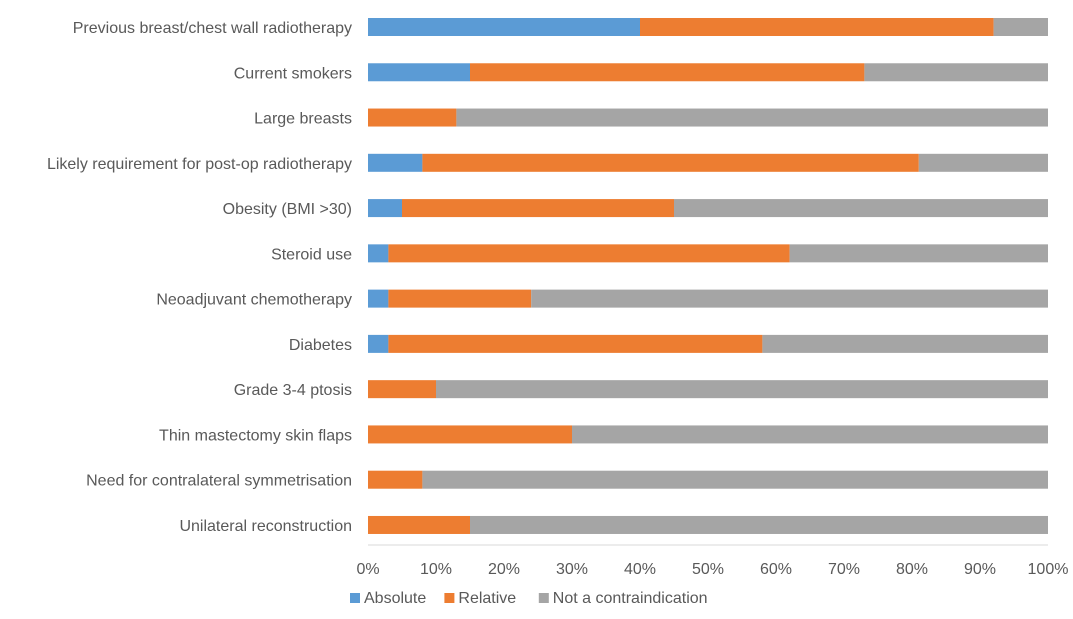 Image resolution: width=1073 pixels, height=619 pixels. I want to click on bar-not-a-contraindication-previous-breast-chest-wall-radiotherapy, so click(1020, 27).